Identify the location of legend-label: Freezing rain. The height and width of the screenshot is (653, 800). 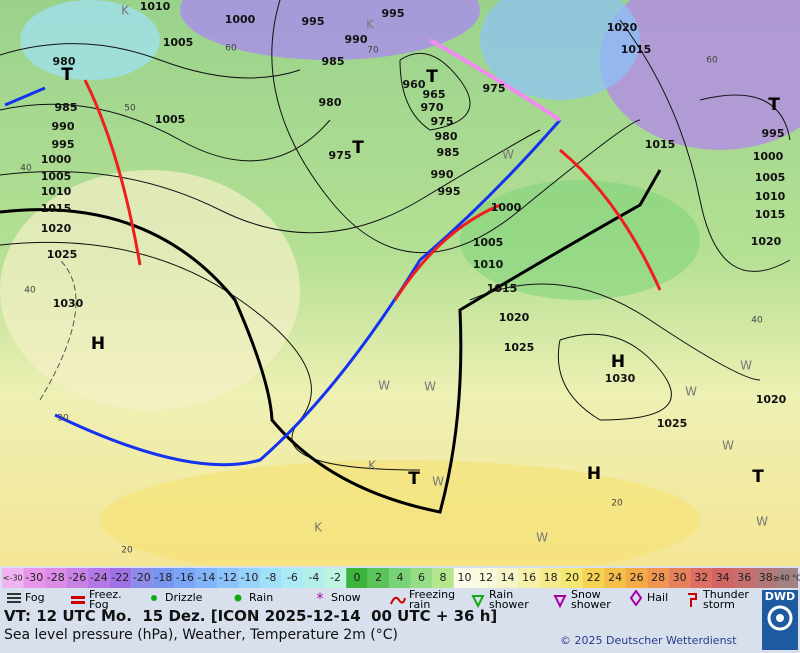
(432, 599).